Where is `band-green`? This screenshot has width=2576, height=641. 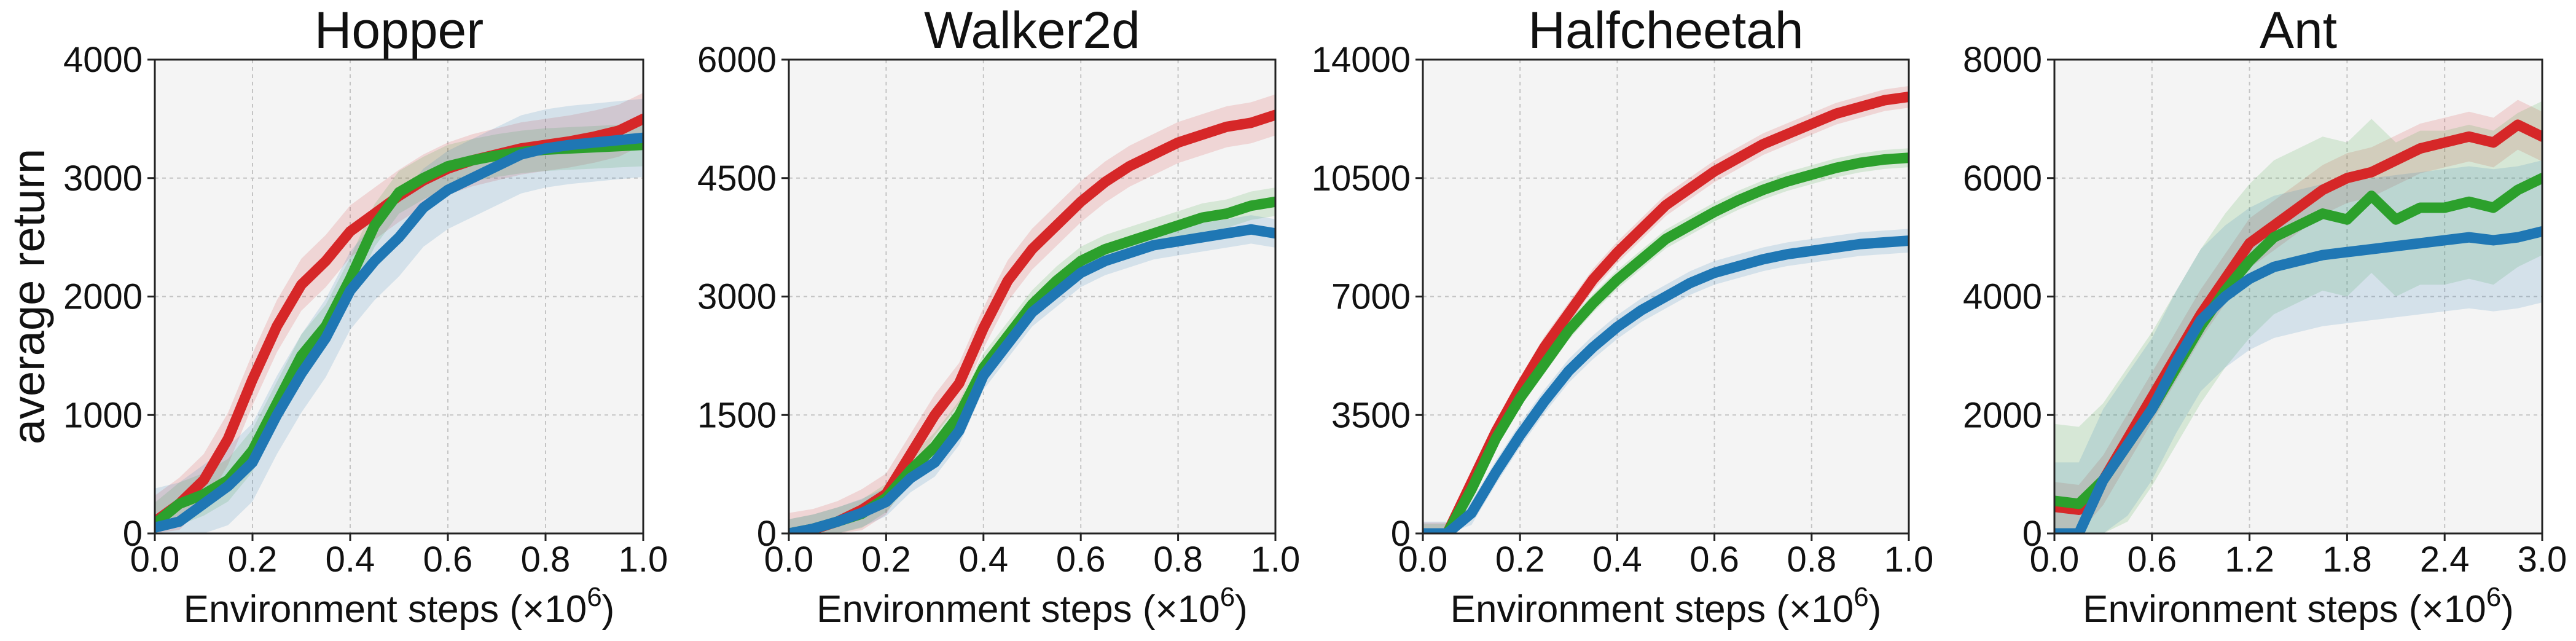
band-green is located at coordinates (1032, 360).